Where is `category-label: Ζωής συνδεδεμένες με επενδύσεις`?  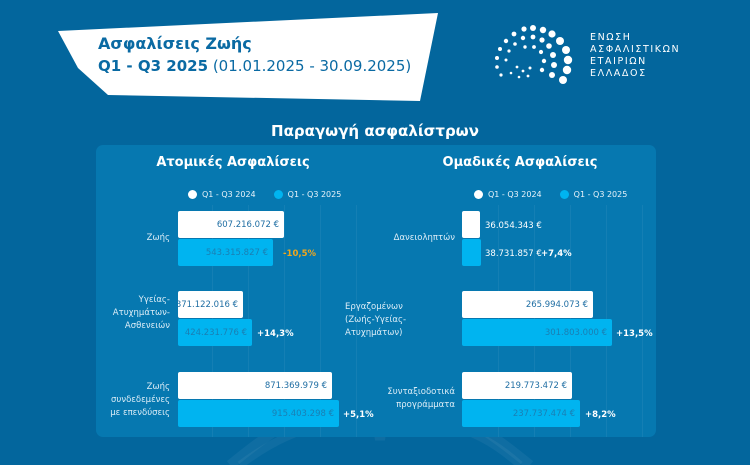
category-label: Ζωής συνδεδεμένες με επενδύσεις is located at coordinates (115, 400).